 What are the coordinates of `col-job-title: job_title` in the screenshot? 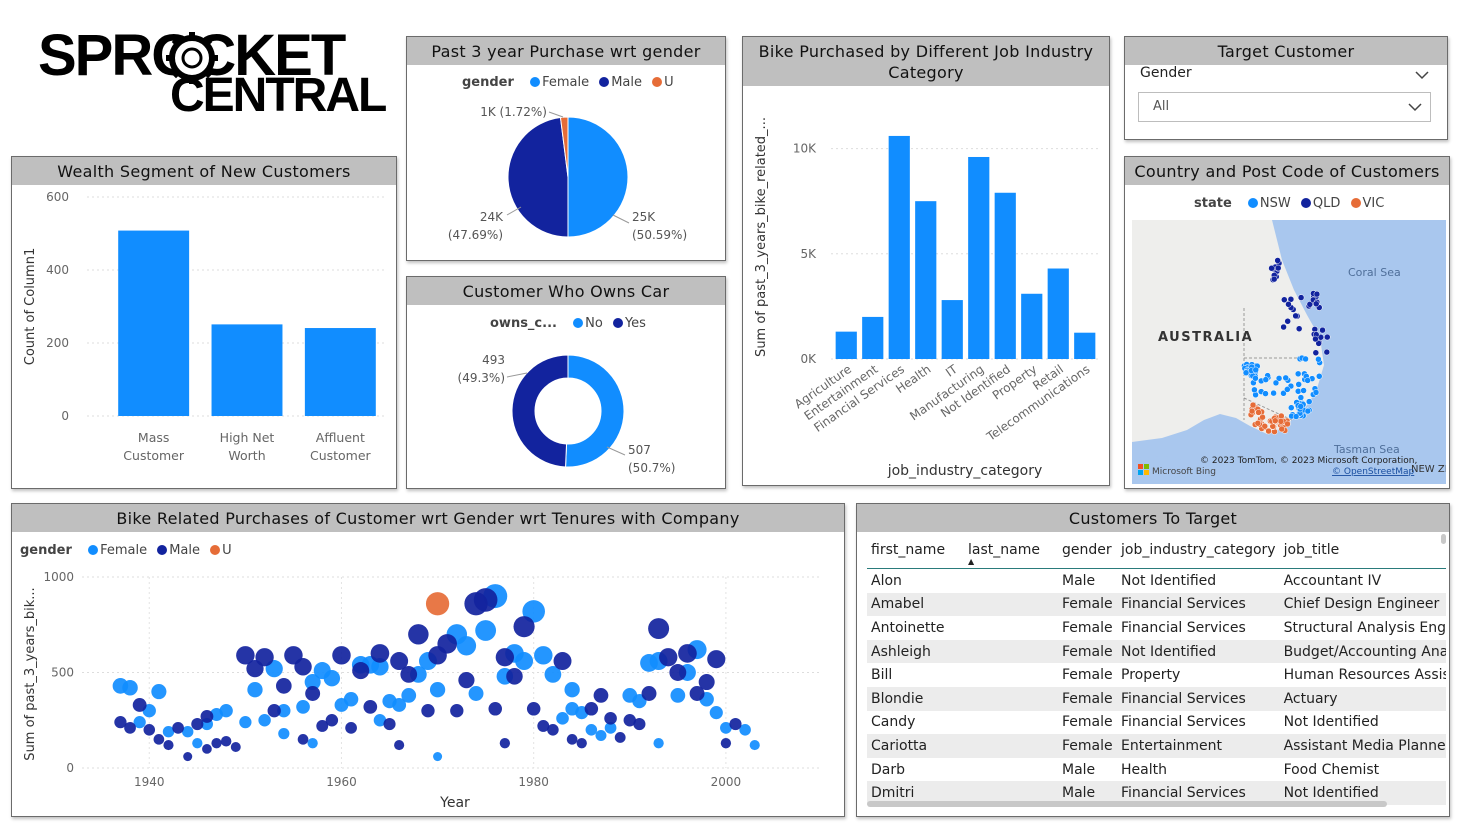 It's located at (1362, 550).